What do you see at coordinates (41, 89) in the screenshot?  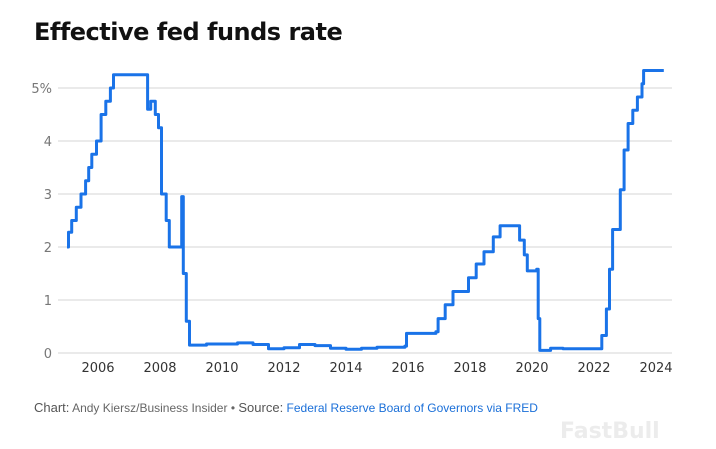 I see `y-tick-label: 5%` at bounding box center [41, 89].